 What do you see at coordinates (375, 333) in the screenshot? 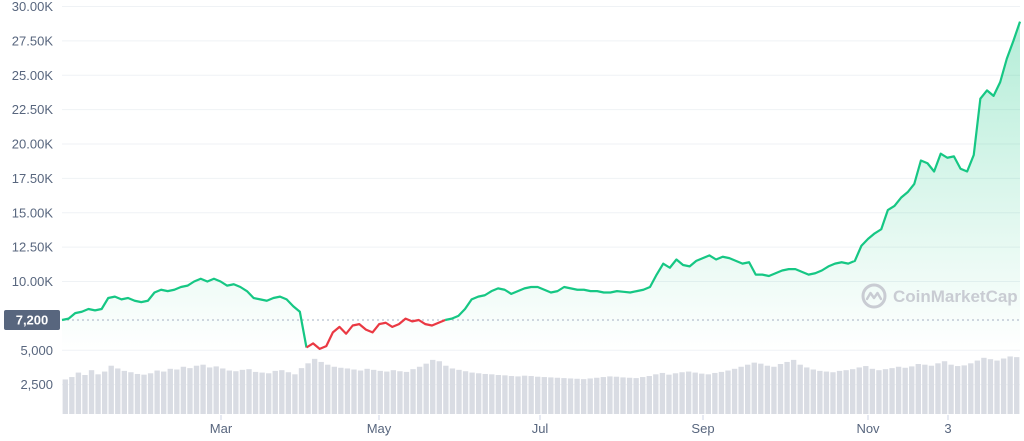
I see `price-line-down` at bounding box center [375, 333].